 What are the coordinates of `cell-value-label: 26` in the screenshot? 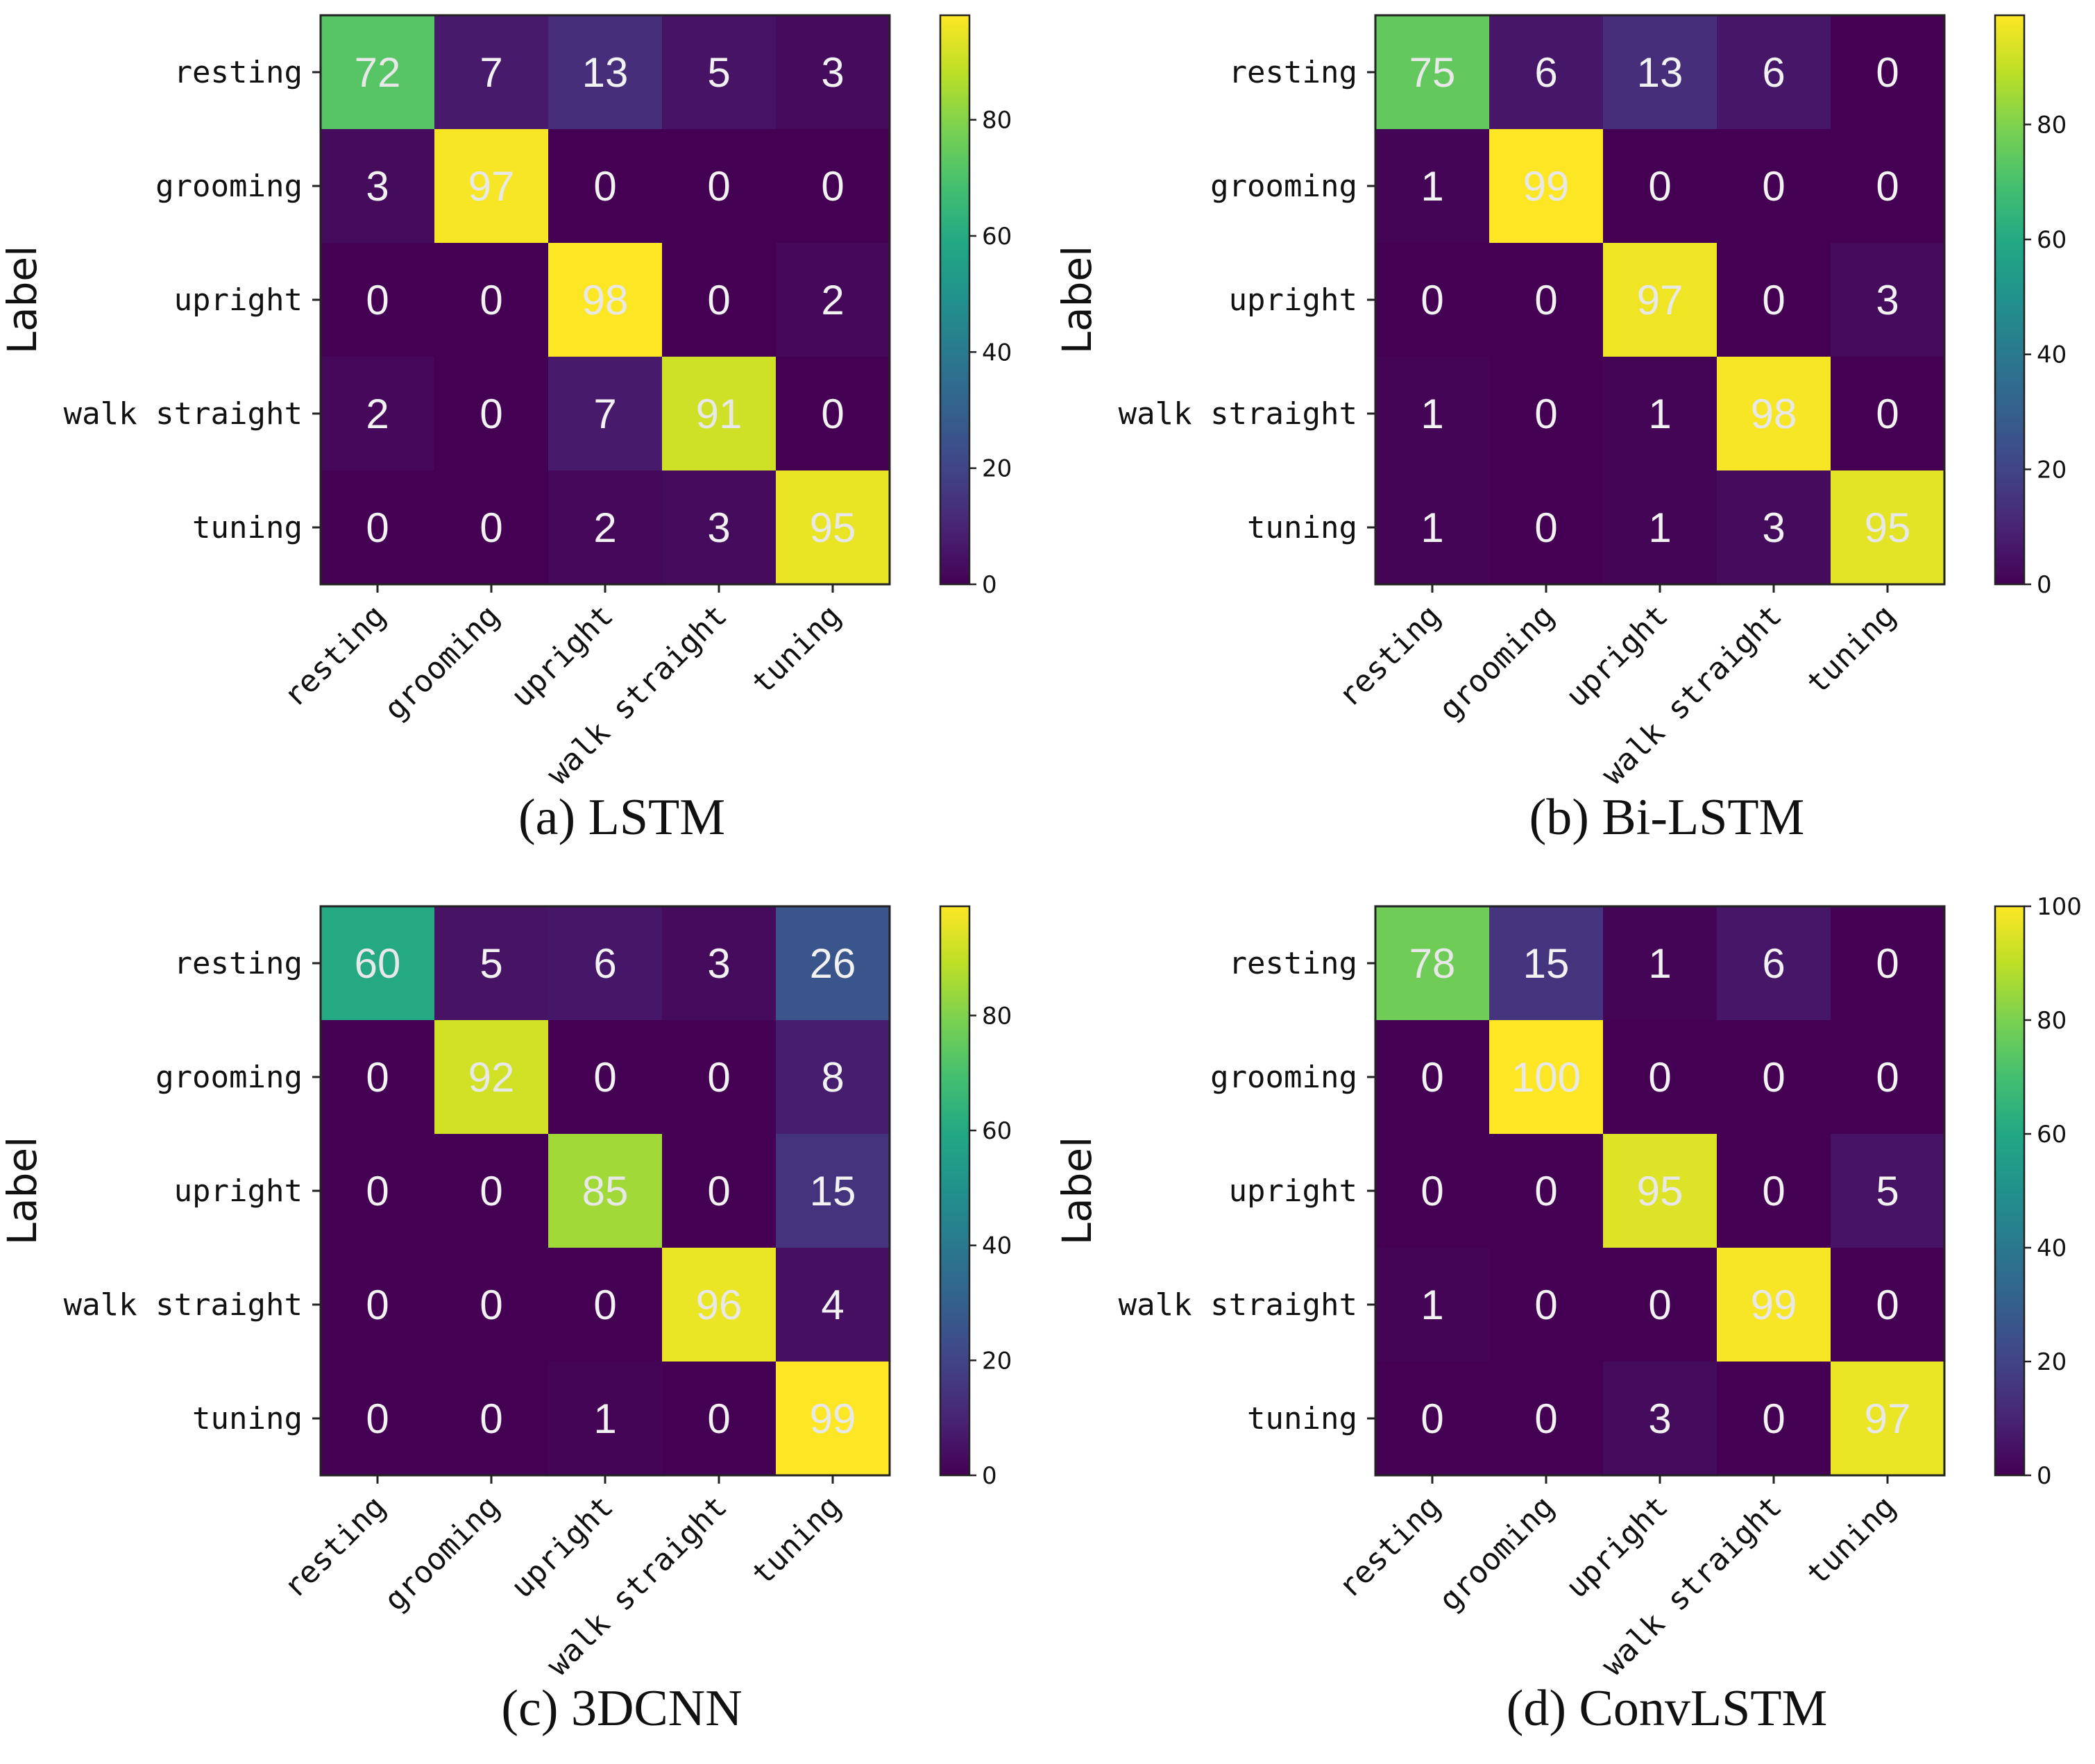 It's located at (833, 964).